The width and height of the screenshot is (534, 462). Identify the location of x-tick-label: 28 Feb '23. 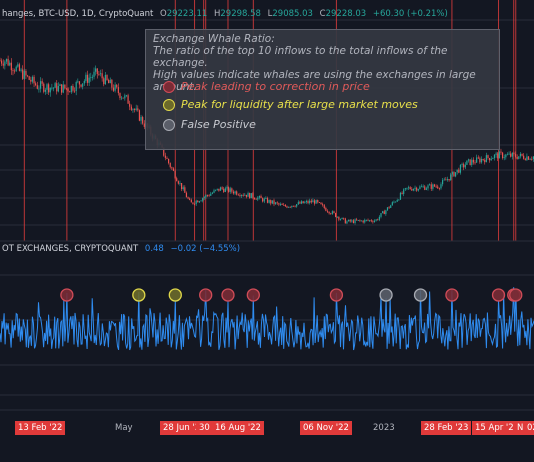
(446, 428).